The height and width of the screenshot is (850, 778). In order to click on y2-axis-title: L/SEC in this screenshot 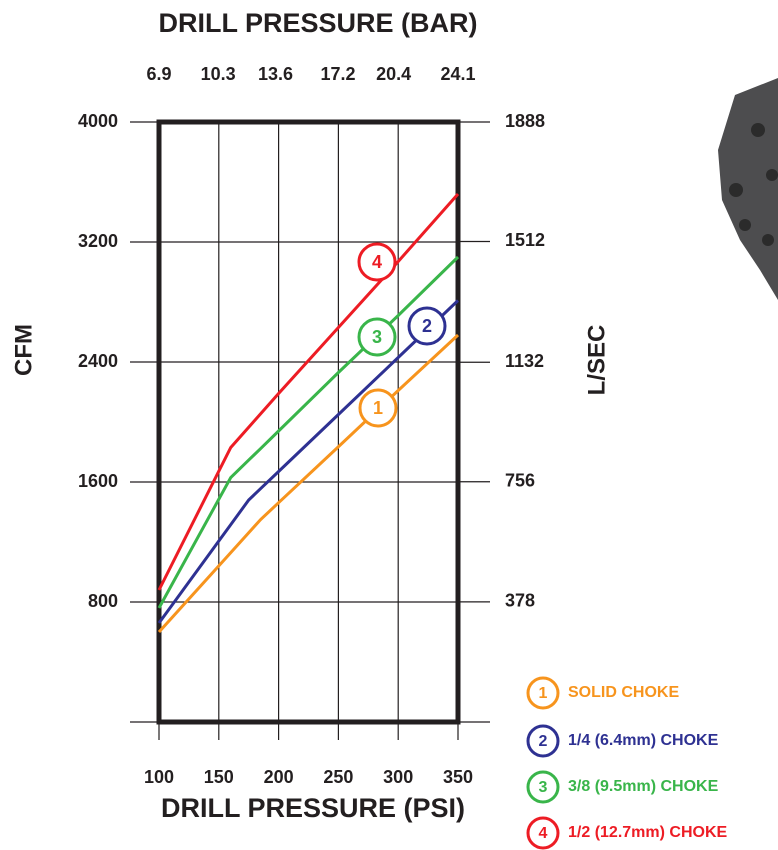, I will do `click(596, 360)`.